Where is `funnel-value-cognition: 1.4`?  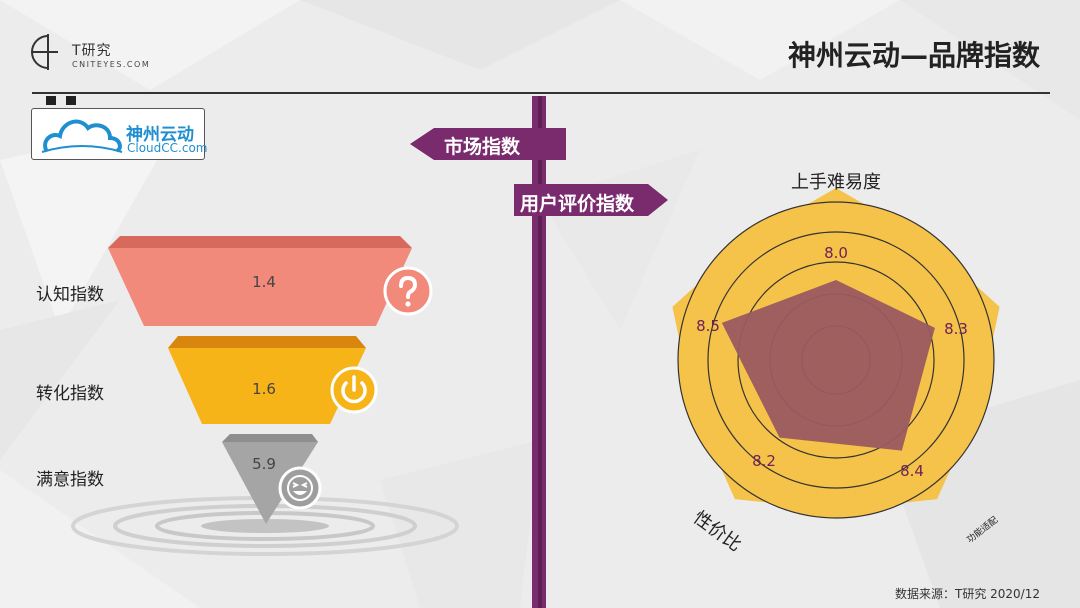
funnel-value-cognition: 1.4 is located at coordinates (264, 282).